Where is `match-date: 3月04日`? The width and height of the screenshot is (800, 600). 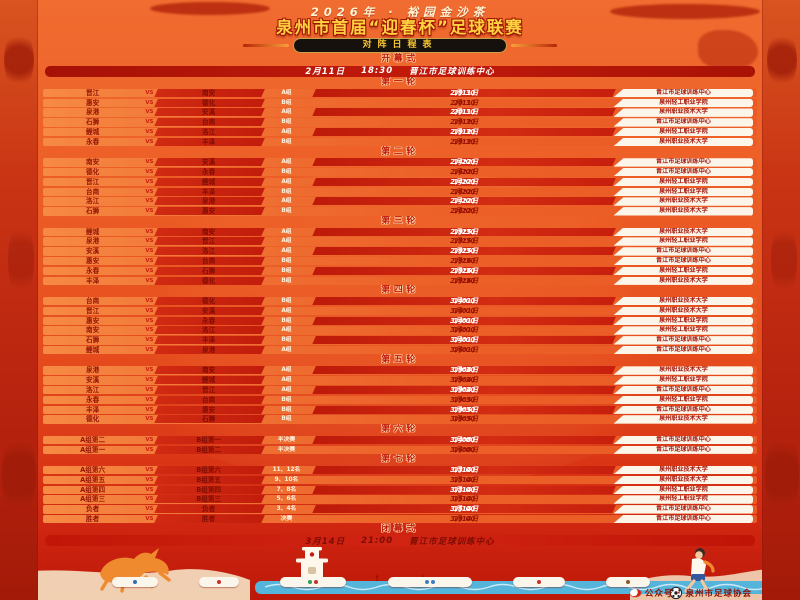
match-date: 3月04日 is located at coordinates (464, 389).